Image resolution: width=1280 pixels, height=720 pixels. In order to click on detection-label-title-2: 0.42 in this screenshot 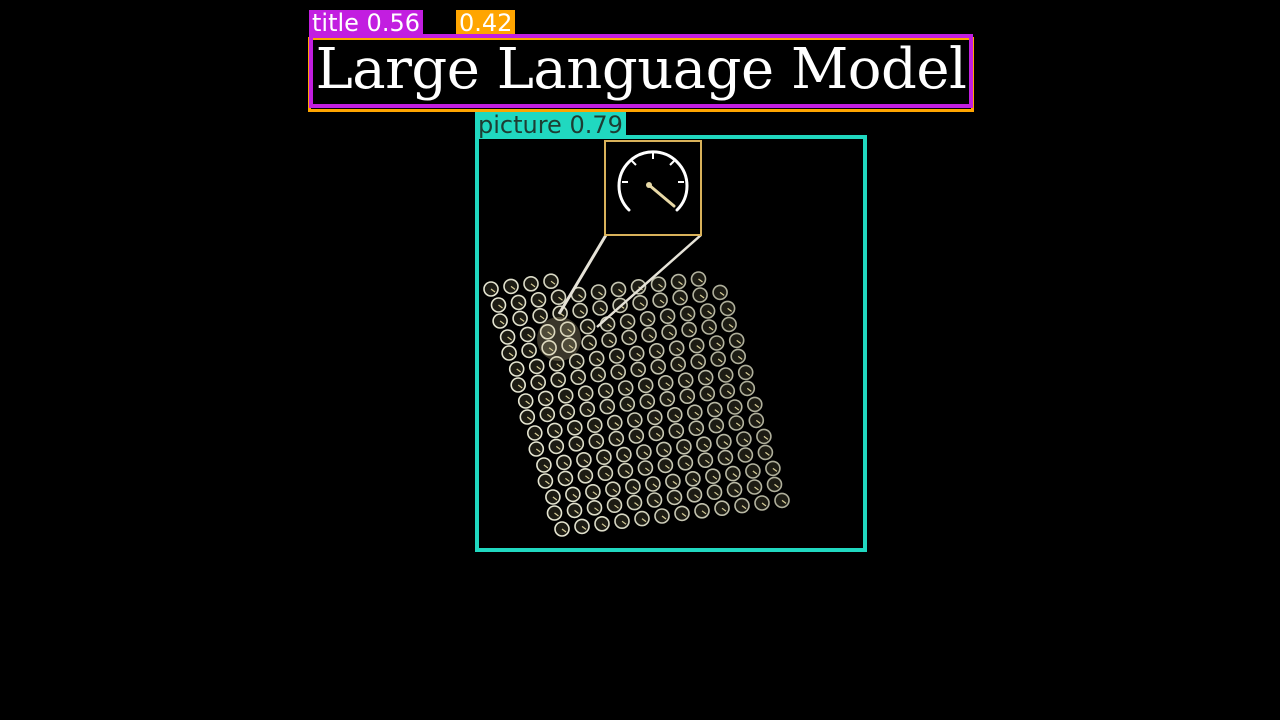, I will do `click(486, 23)`.